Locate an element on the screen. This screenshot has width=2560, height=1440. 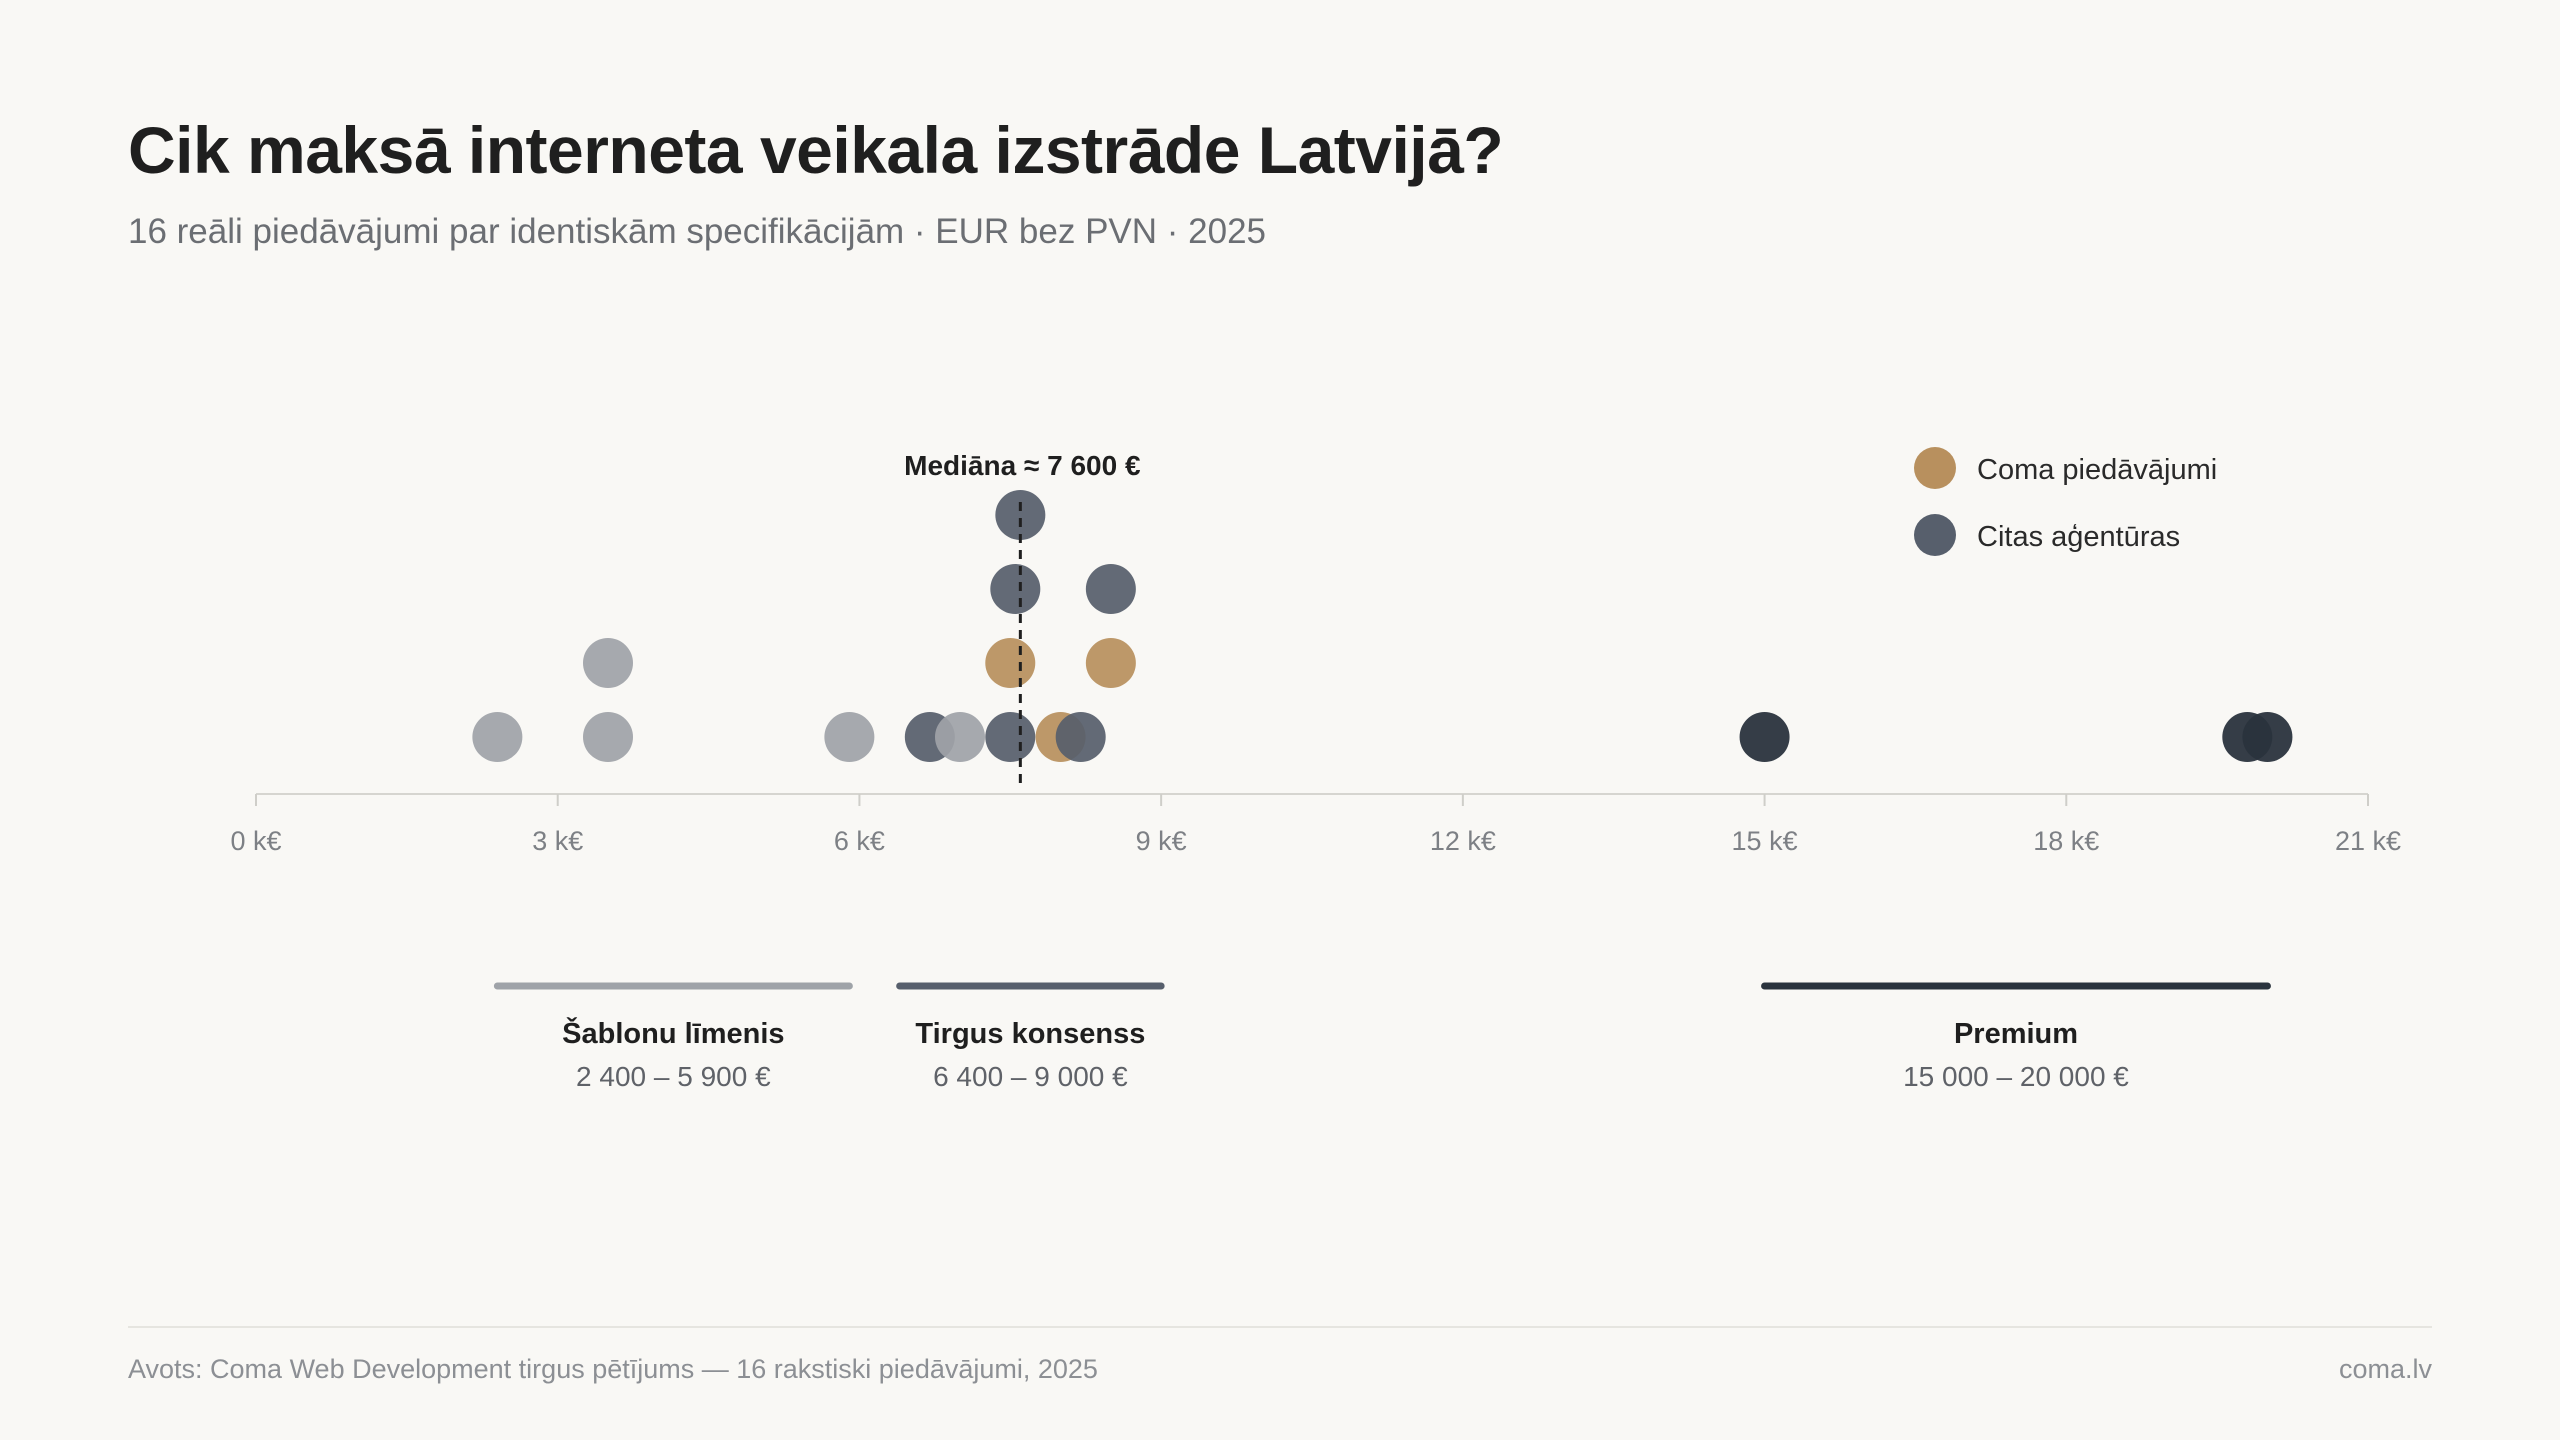
x-axis: 0 k€ 3 k€ 6 k€ 9 k€ 12 k€ 15 k€ 18 k€ 21 k€ is located at coordinates (1315, 824).